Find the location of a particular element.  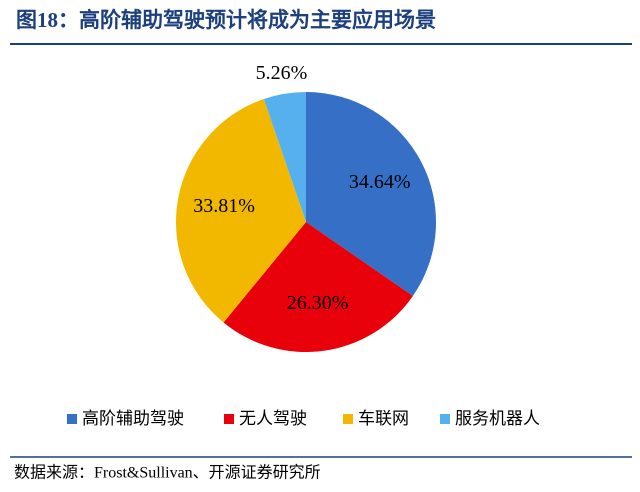

data-label: 34.64% is located at coordinates (380, 182).